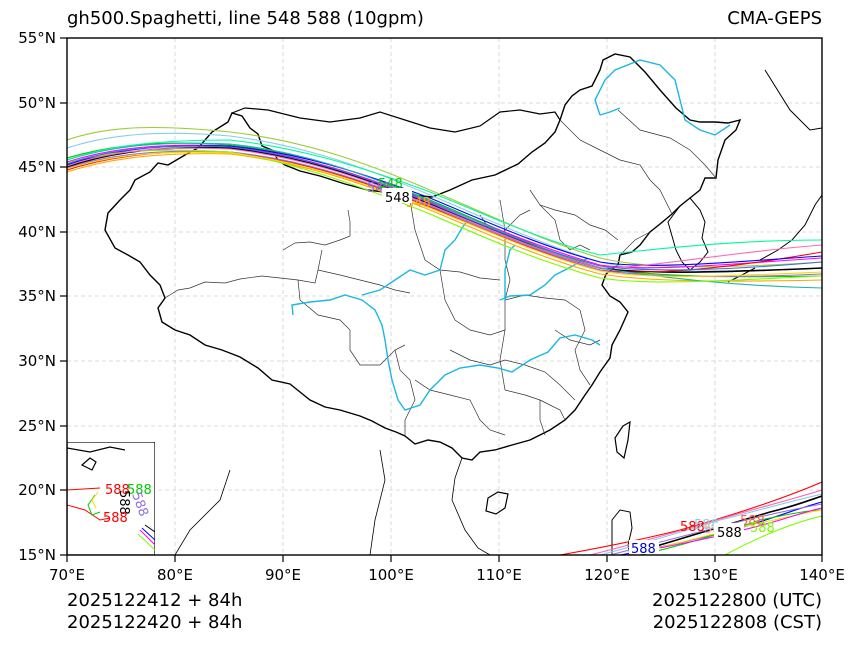 The width and height of the screenshot is (860, 645). I want to click on x-tick-label: 80°E, so click(175, 575).